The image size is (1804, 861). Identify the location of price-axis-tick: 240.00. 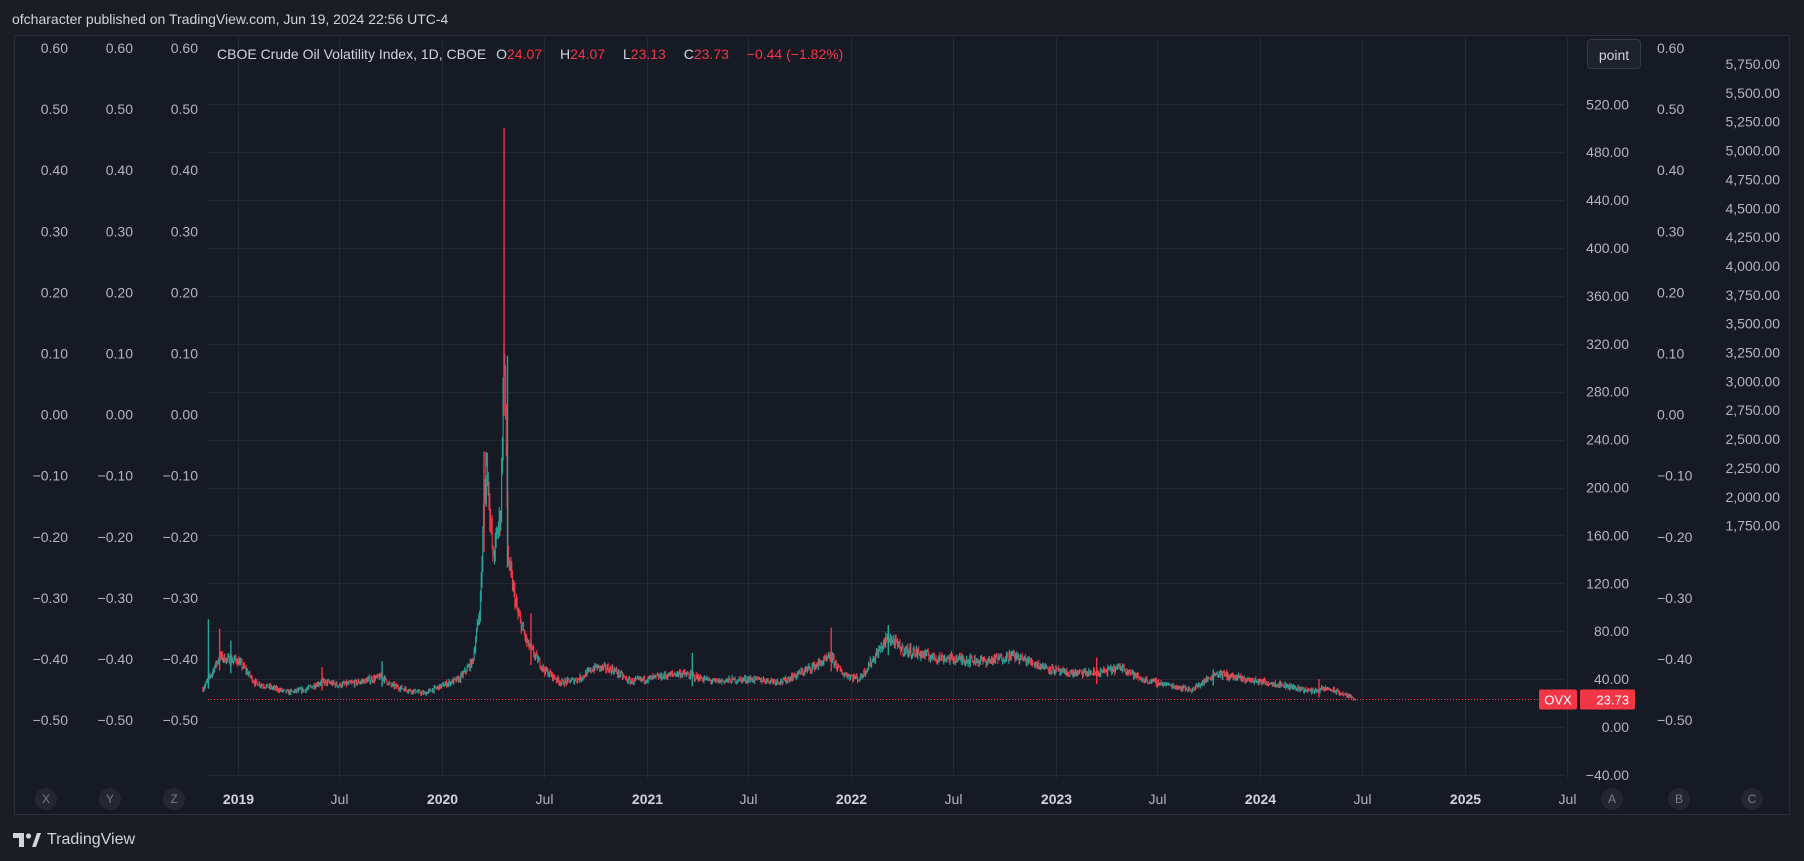
(1607, 440).